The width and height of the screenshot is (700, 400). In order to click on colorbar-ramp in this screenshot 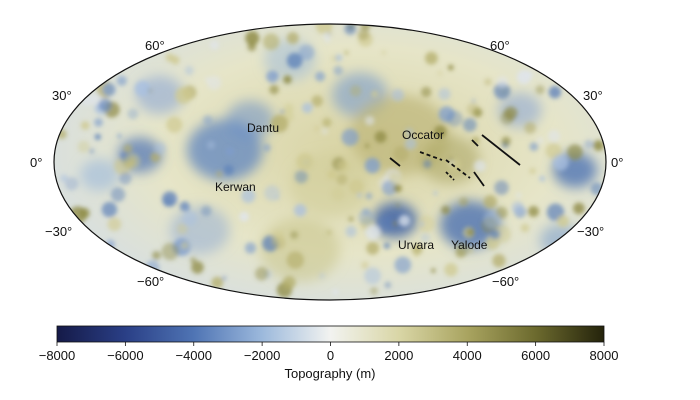, I will do `click(330, 334)`.